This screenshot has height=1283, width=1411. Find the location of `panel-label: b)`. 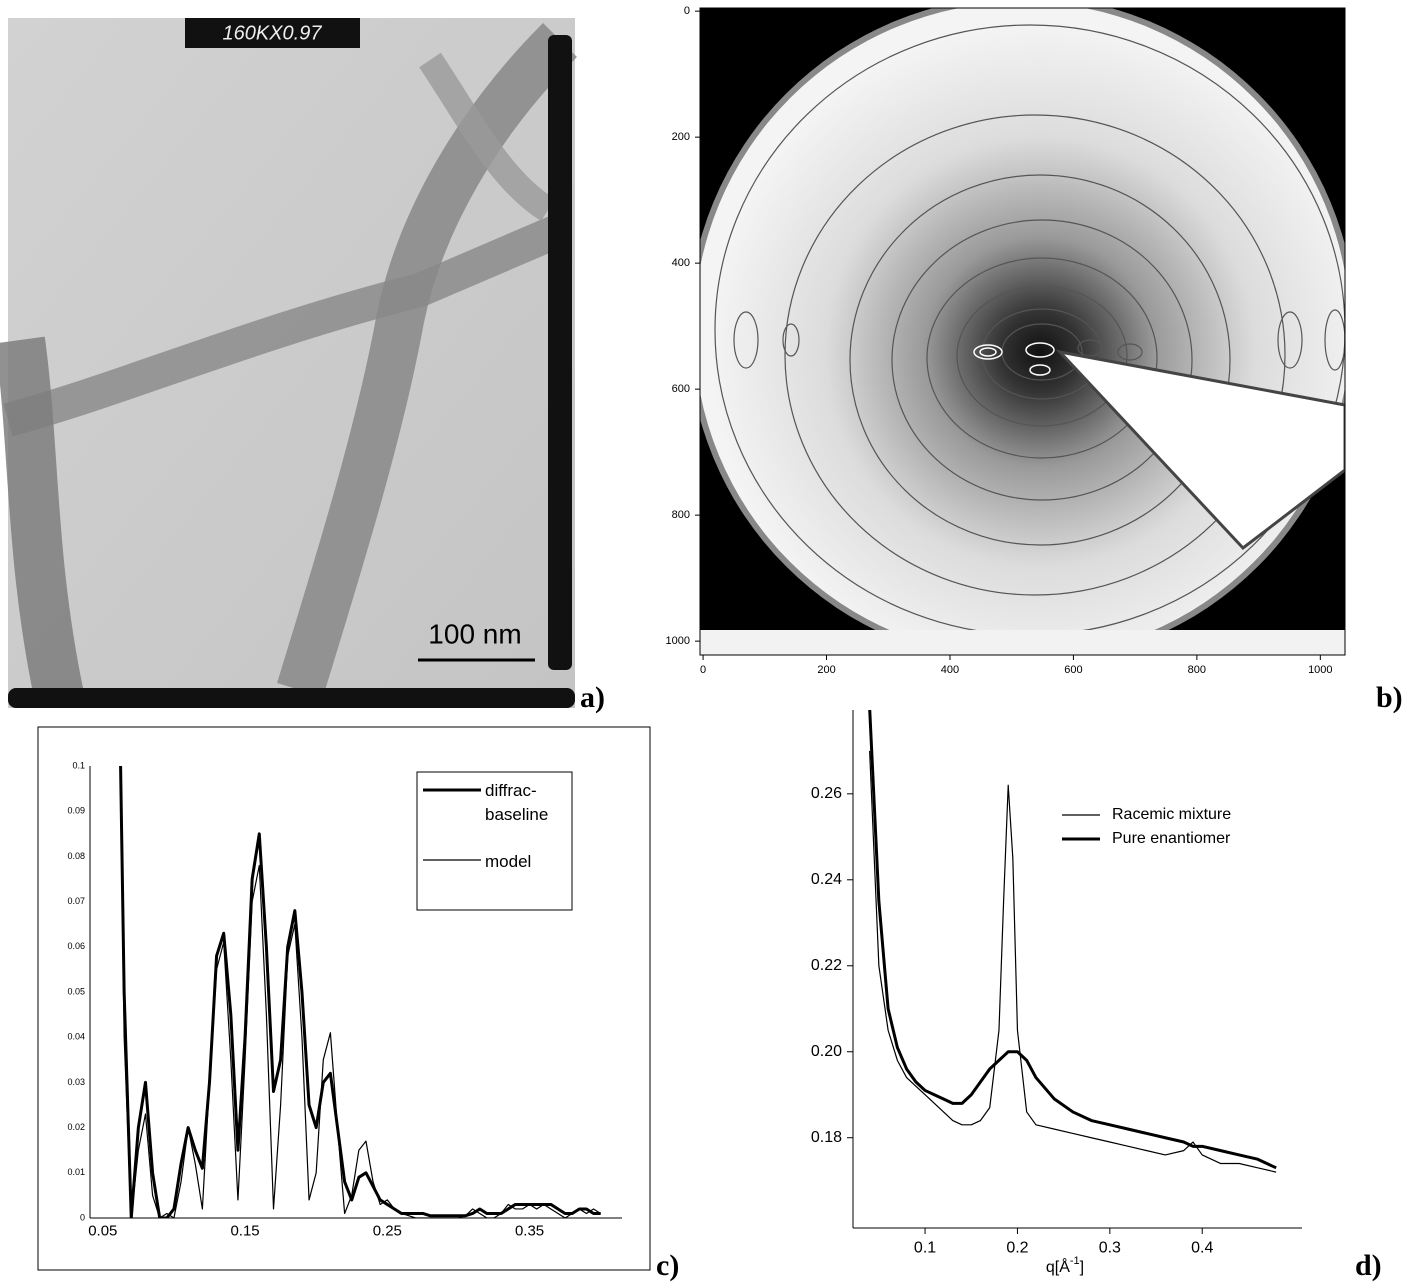

panel-label: b) is located at coordinates (1389, 697).